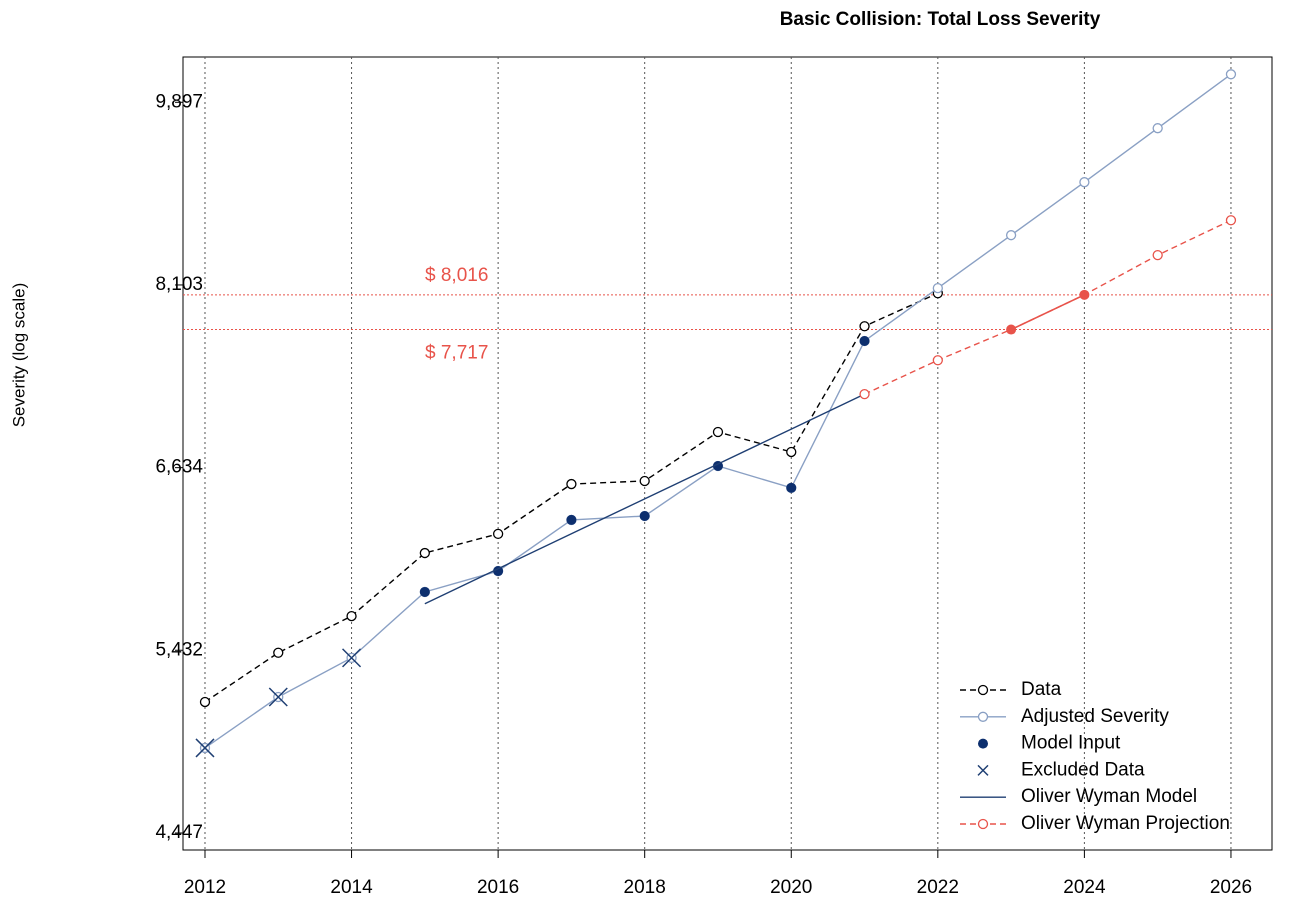 This screenshot has height=903, width=1289. I want to click on x-tick-label: 2024, so click(1084, 887).